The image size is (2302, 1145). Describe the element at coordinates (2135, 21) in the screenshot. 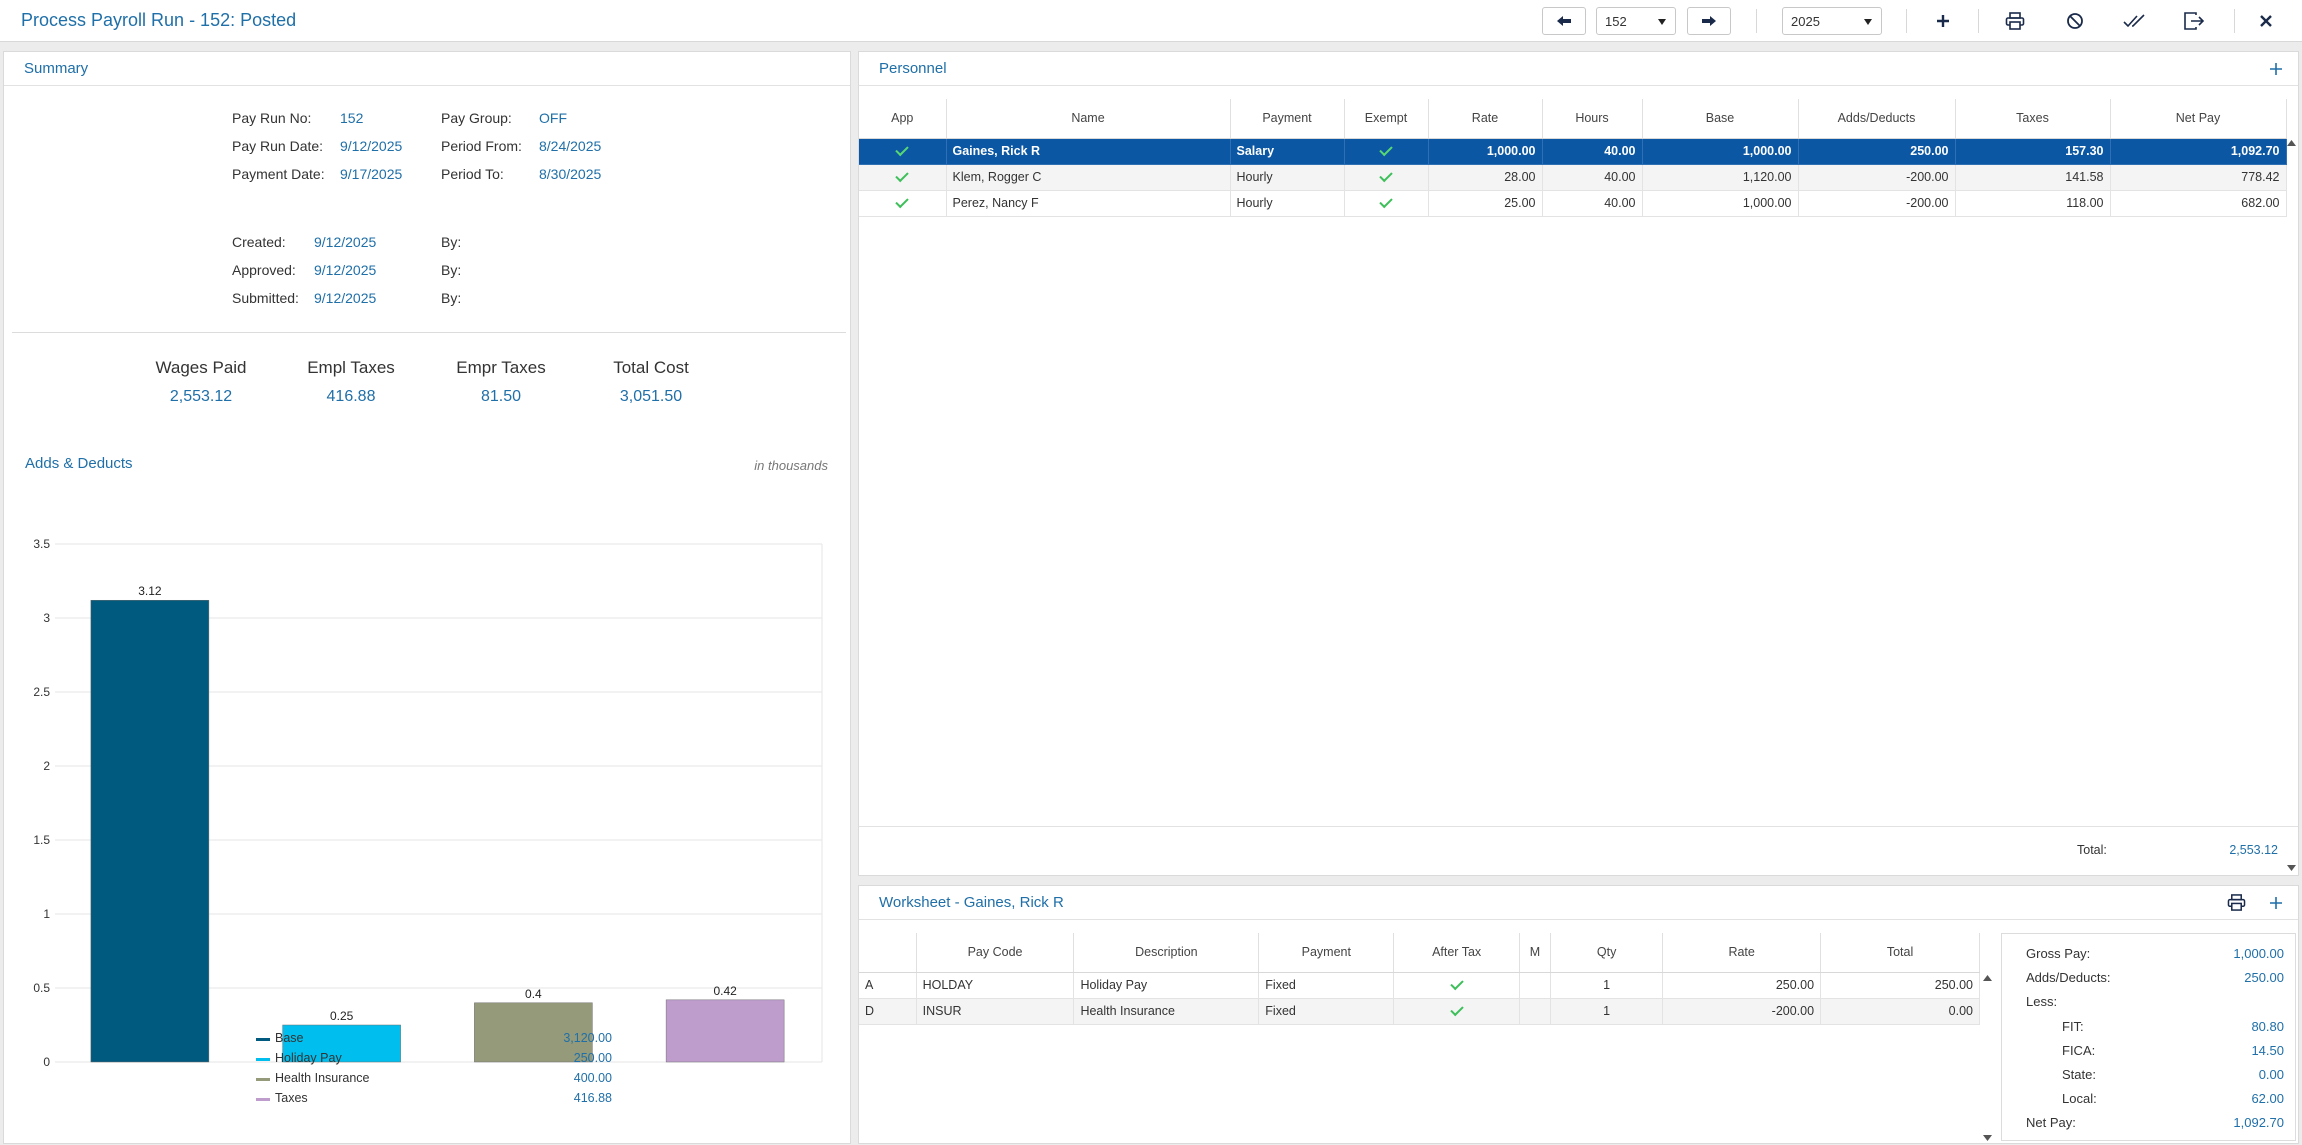

I see `approve-all-button` at that location.